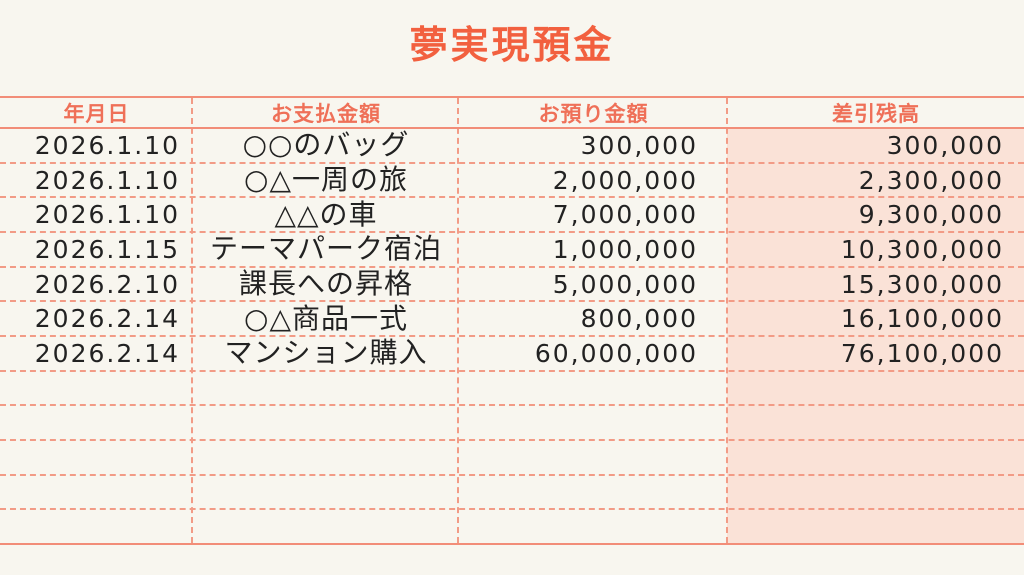 The width and height of the screenshot is (1024, 575). Describe the element at coordinates (326, 353) in the screenshot. I see `item-cell: マンション購入` at that location.